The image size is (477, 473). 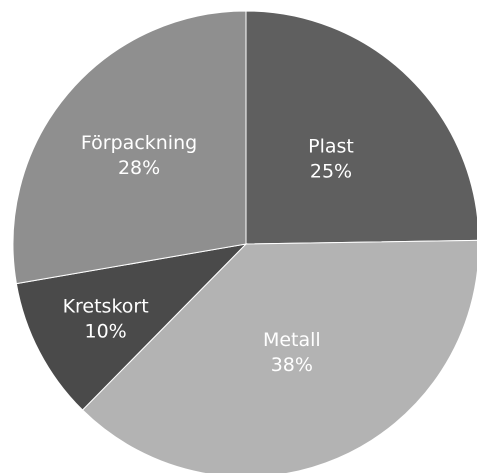 What do you see at coordinates (331, 172) in the screenshot?
I see `slice-percent-label: 25%` at bounding box center [331, 172].